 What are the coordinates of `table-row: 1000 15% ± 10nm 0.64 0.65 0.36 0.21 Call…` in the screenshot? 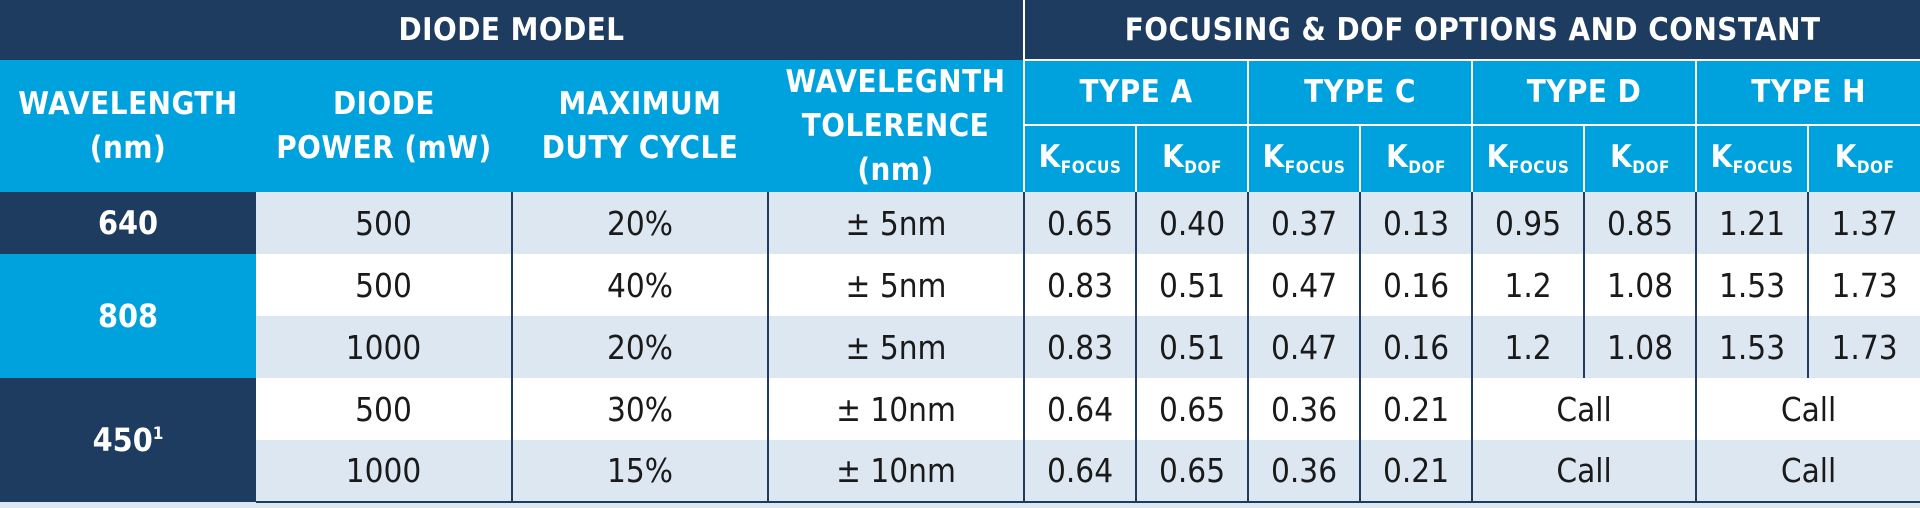 It's located at (960, 471).